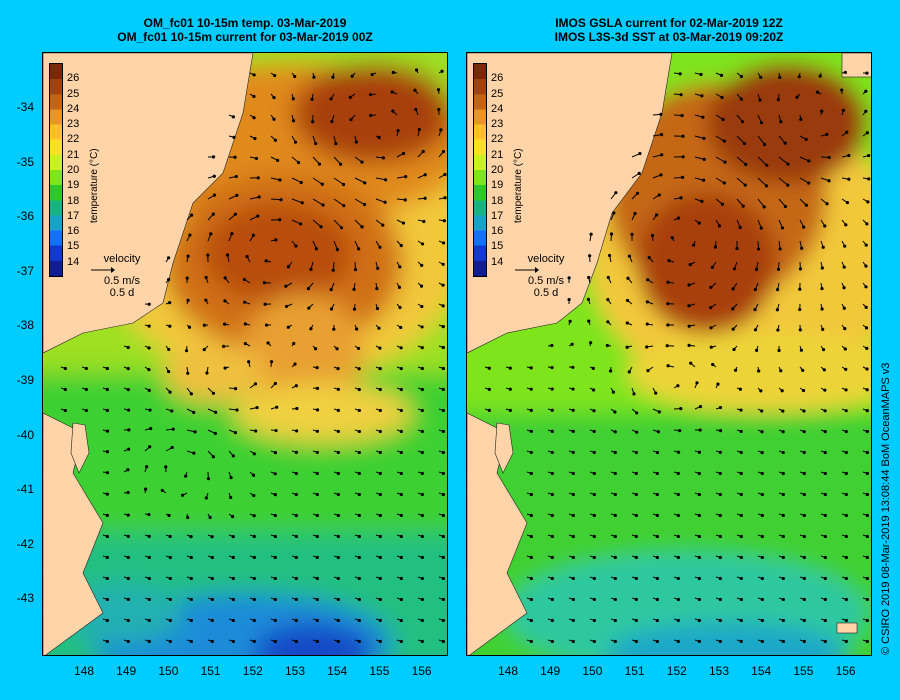 This screenshot has height=700, width=900. I want to click on velocity-scale: 0.5 m/s, so click(122, 281).